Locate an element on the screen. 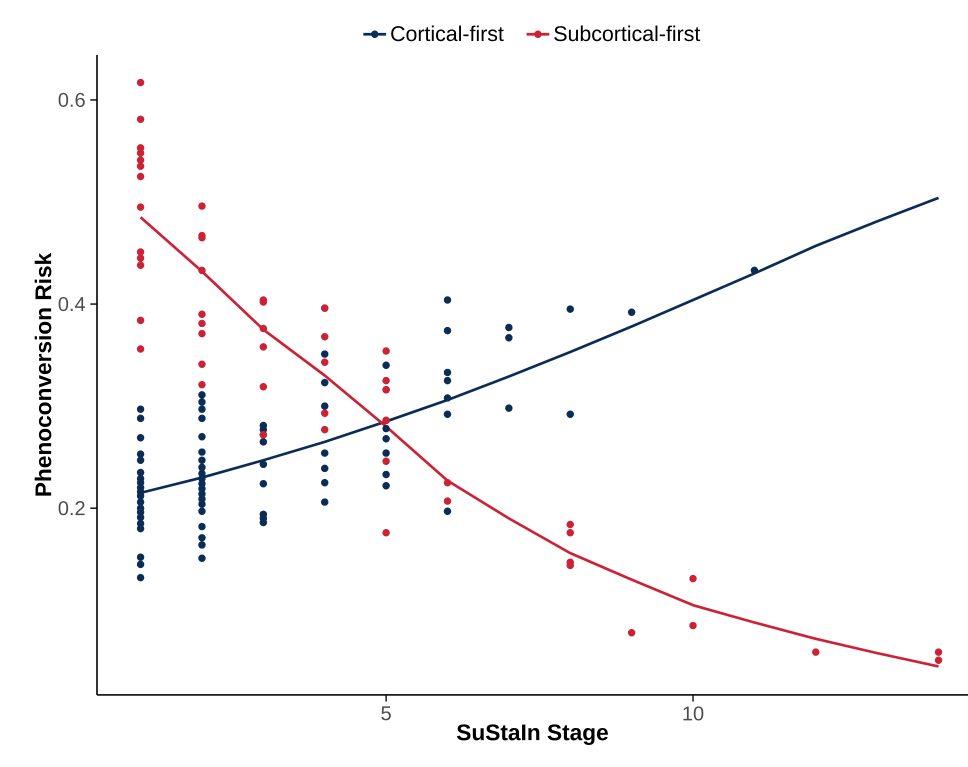 The width and height of the screenshot is (968, 767). y-tick-label: 0.4 is located at coordinates (72, 304).